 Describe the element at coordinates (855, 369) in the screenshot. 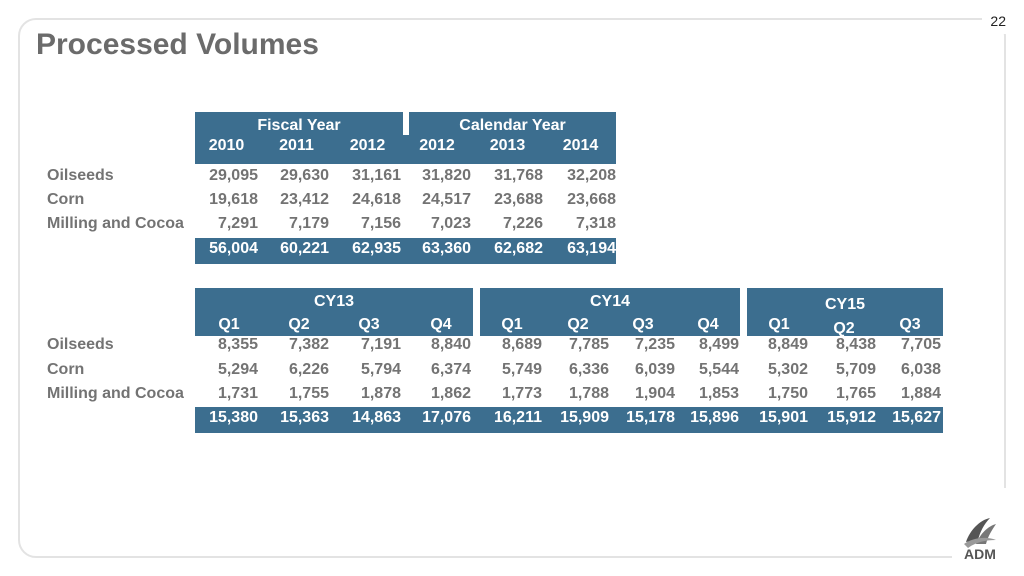

I see `table-cell: 5,709` at that location.